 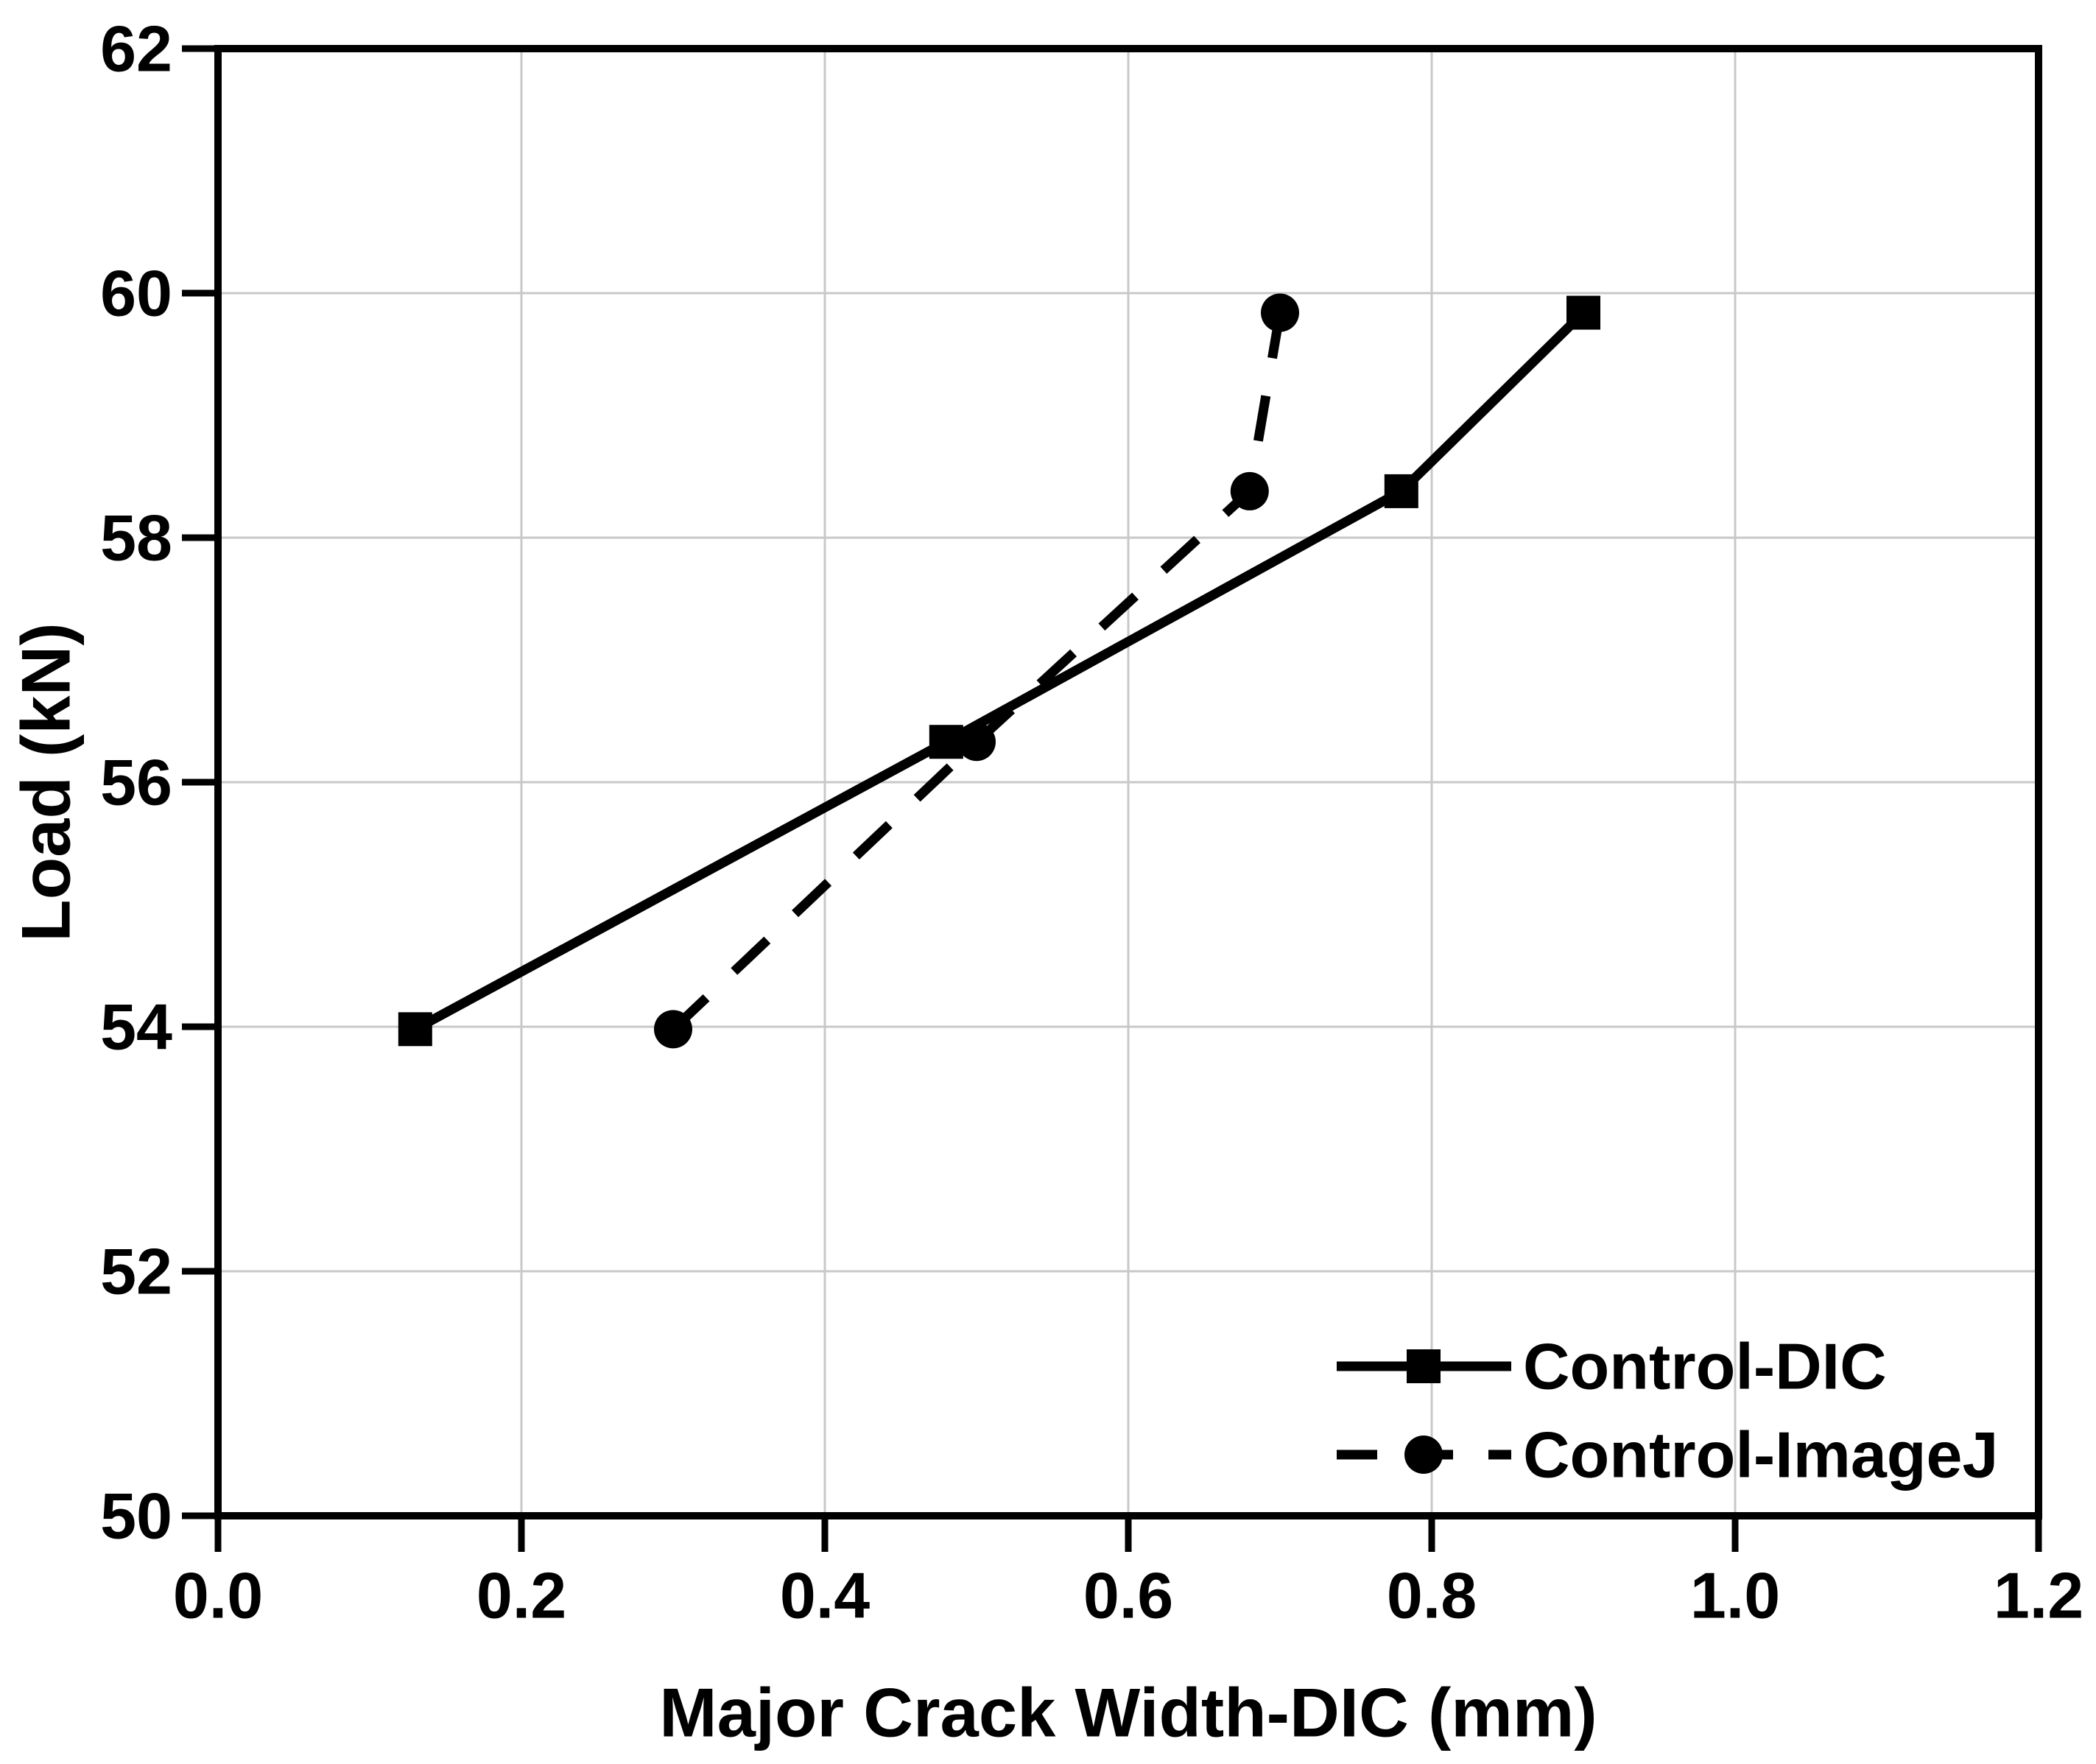 I want to click on x-tick-label: 0.0, so click(x=218, y=1595).